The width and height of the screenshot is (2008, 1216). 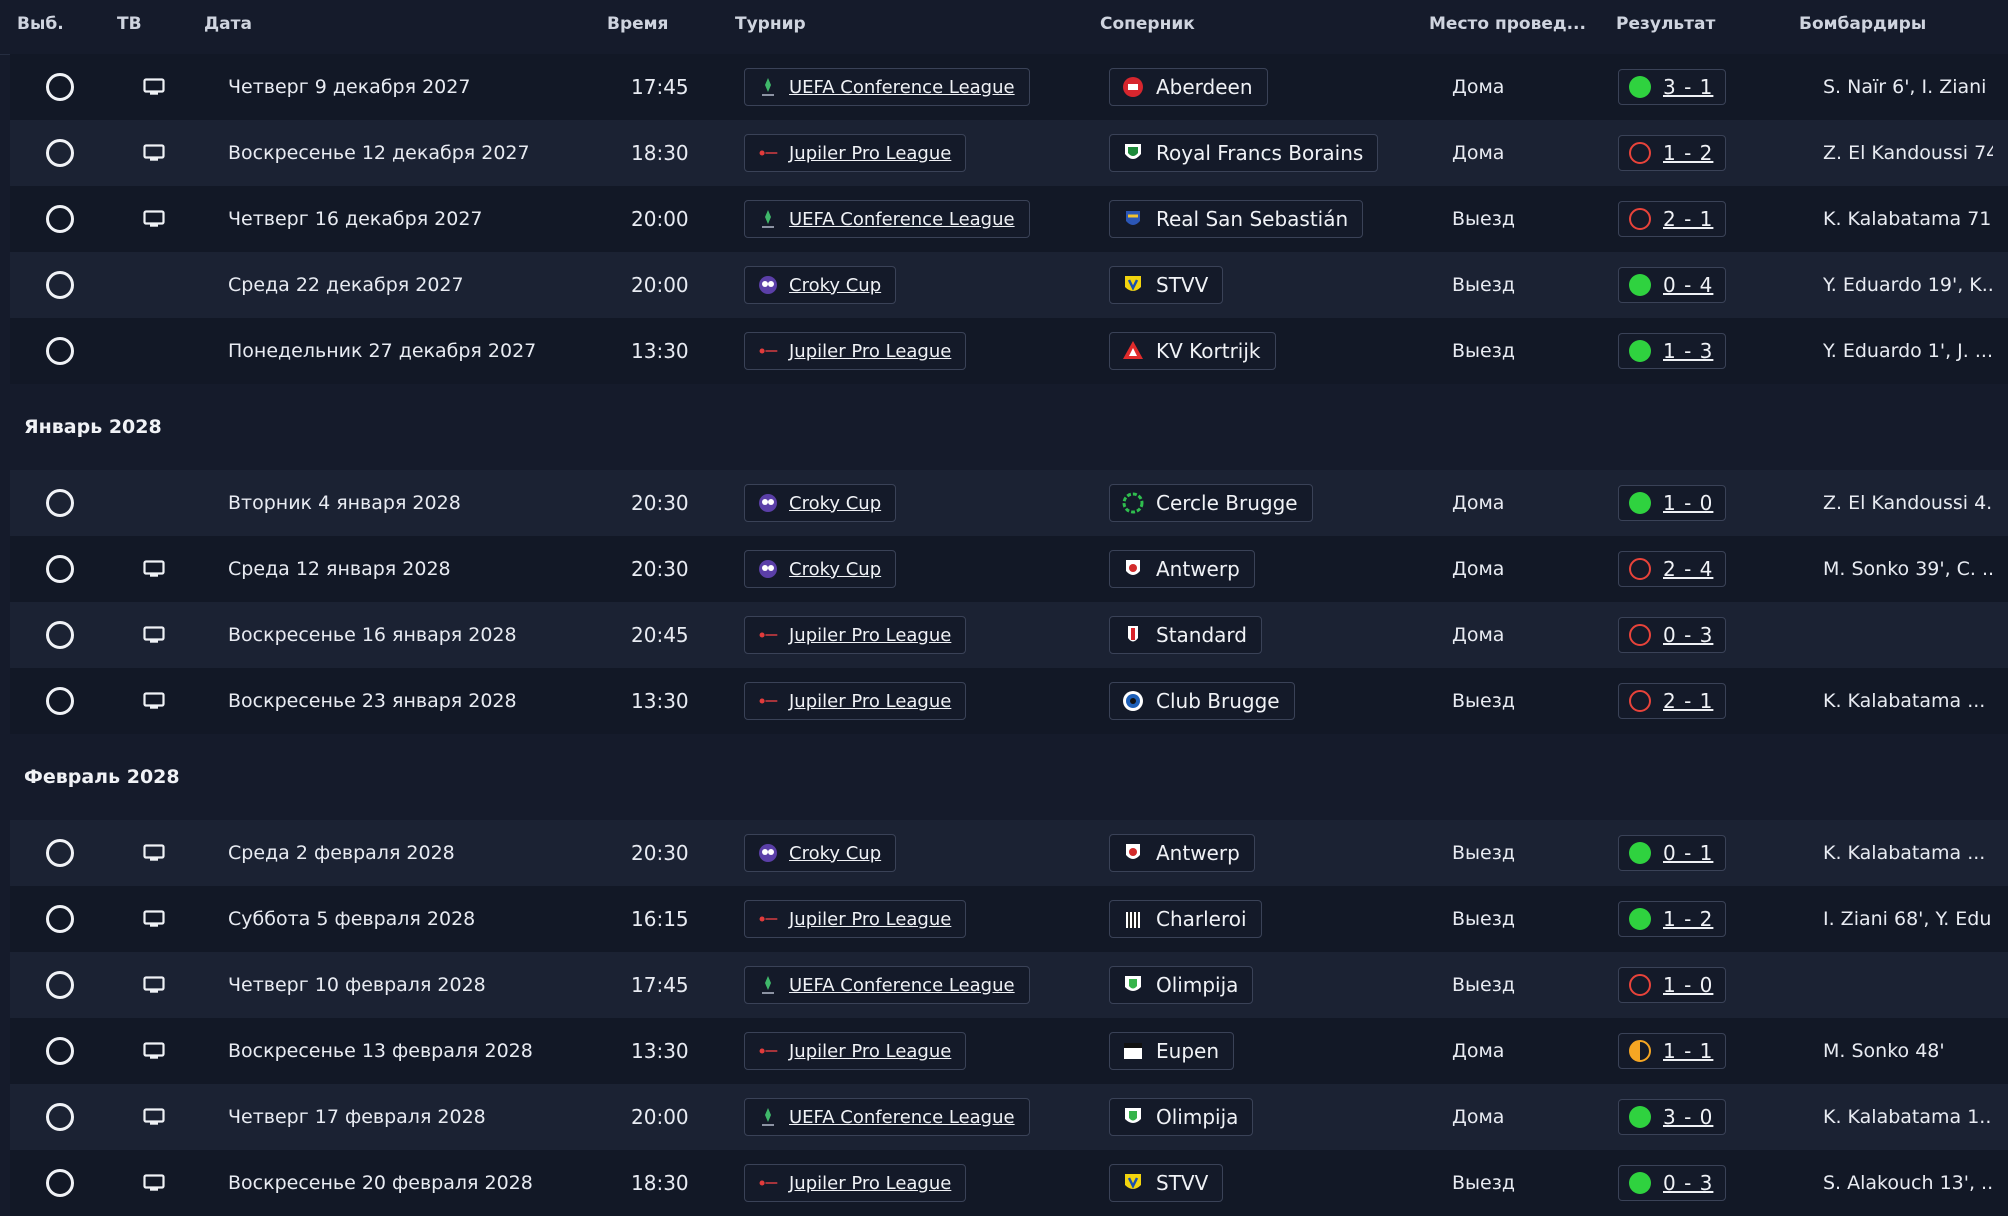 I want to click on header-date: Дата, so click(x=228, y=24).